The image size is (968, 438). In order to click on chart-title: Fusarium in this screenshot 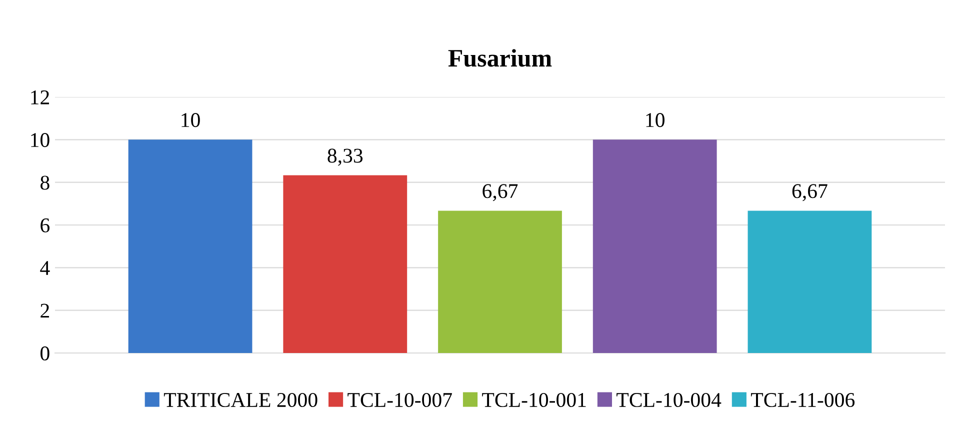, I will do `click(500, 58)`.